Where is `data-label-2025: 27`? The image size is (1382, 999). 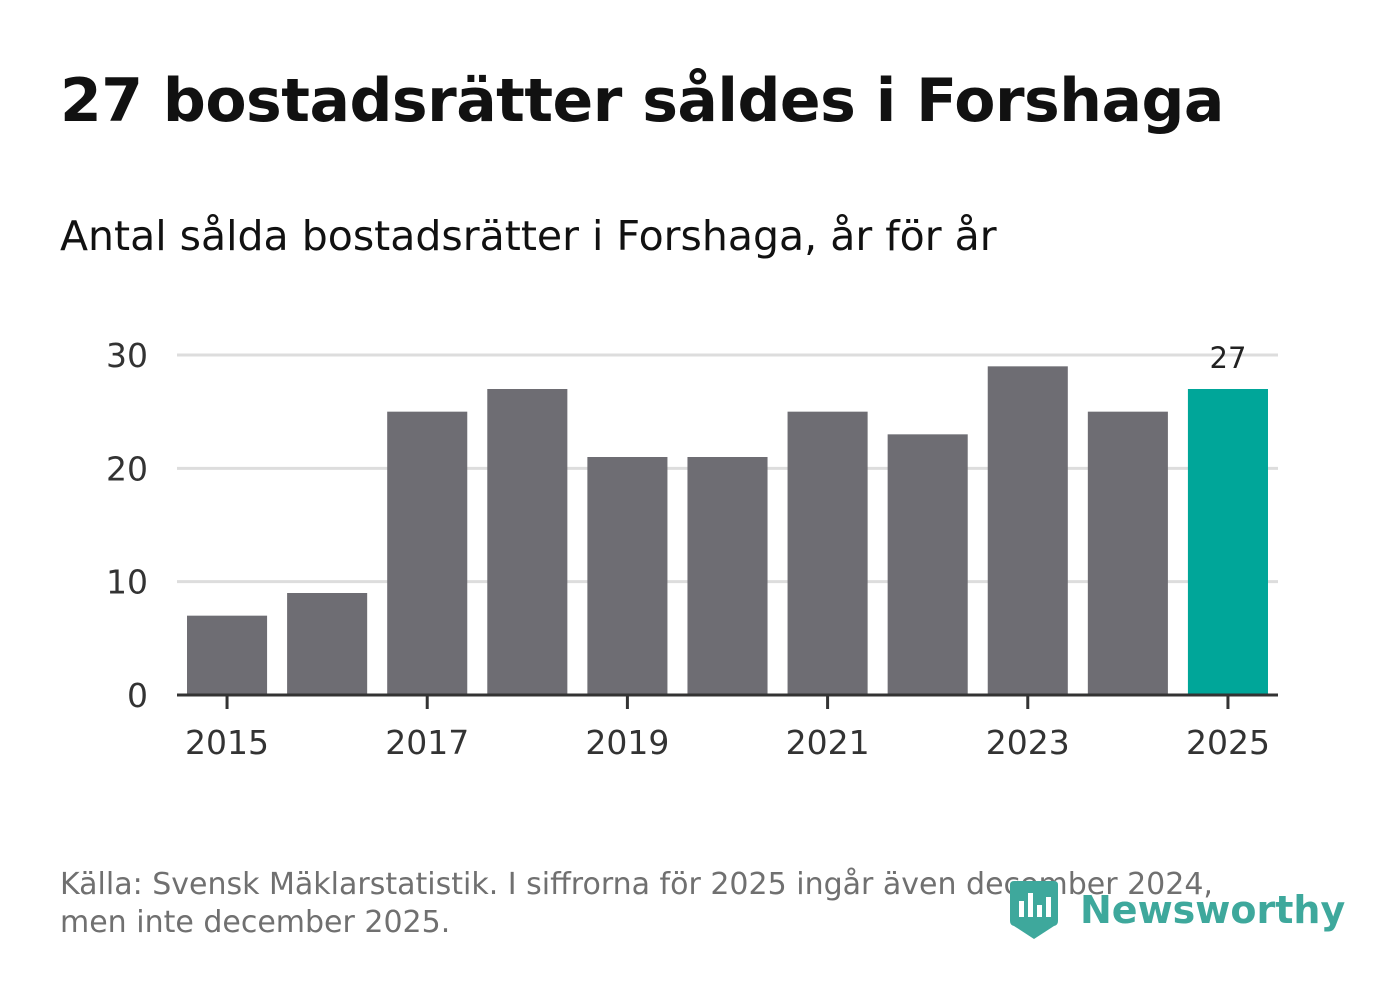 data-label-2025: 27 is located at coordinates (1228, 358).